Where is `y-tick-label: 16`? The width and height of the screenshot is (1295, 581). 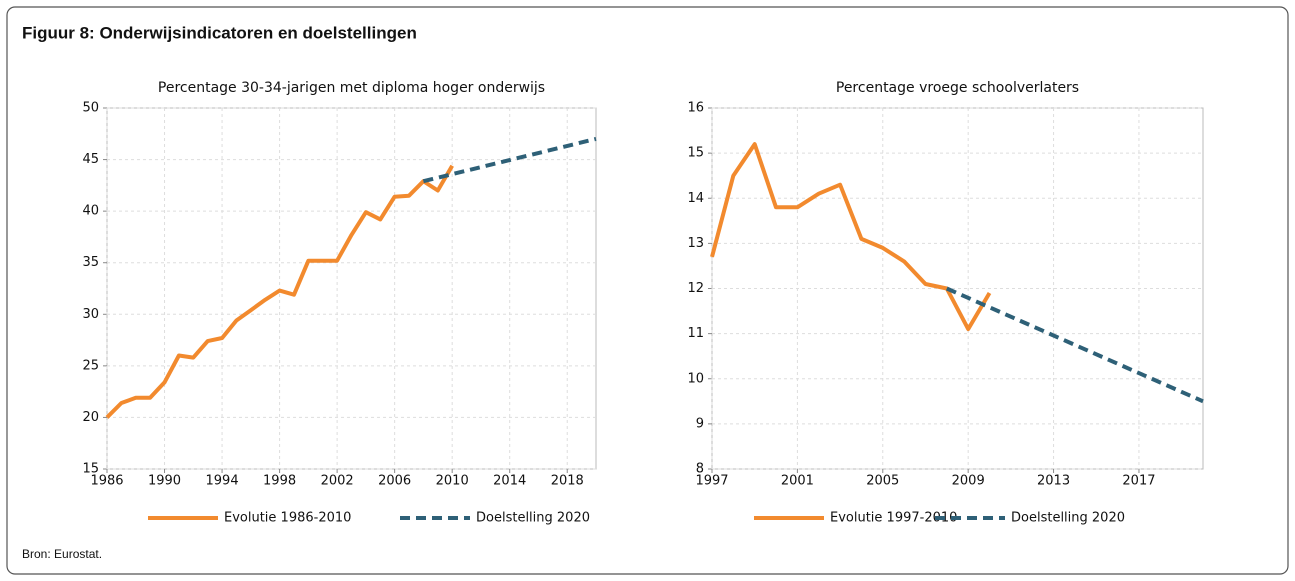 y-tick-label: 16 is located at coordinates (695, 108).